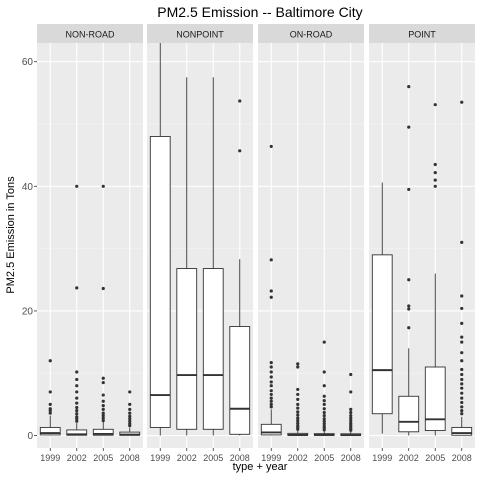  Describe the element at coordinates (311, 35) in the screenshot. I see `facet-strip-label: ON-ROAD` at that location.